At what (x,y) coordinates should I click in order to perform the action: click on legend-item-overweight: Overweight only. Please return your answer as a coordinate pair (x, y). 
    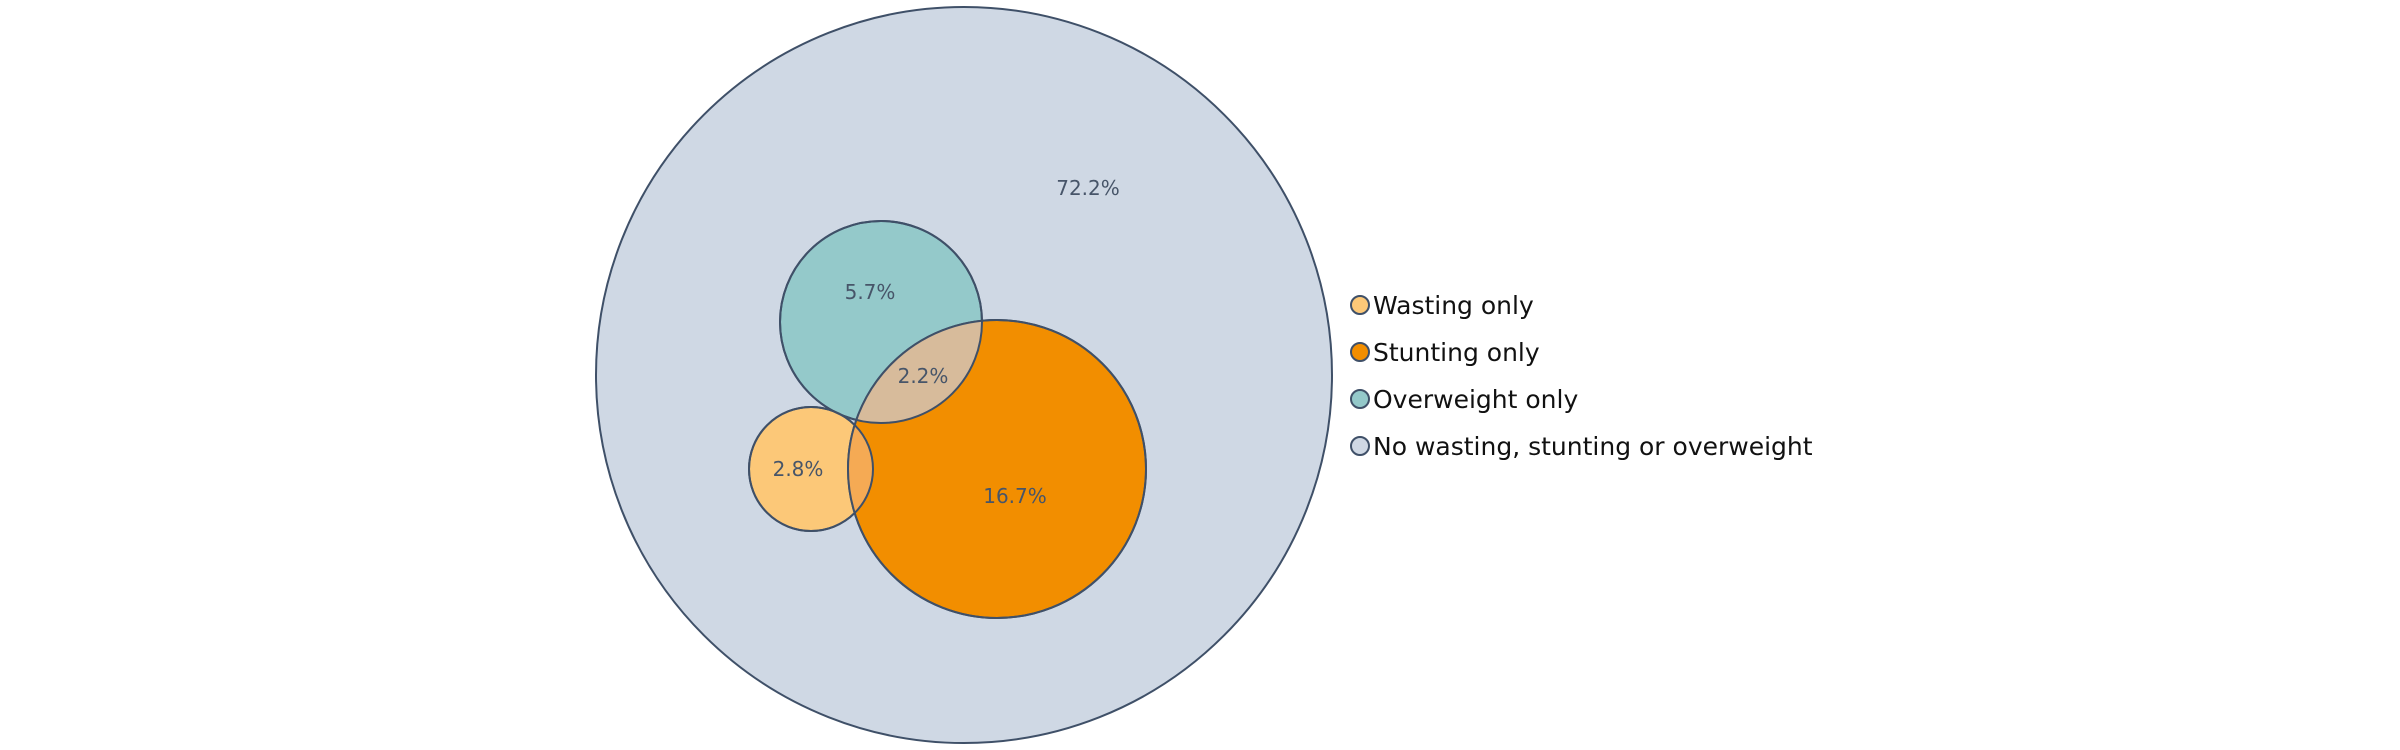
    Looking at the image, I should click on (1464, 399).